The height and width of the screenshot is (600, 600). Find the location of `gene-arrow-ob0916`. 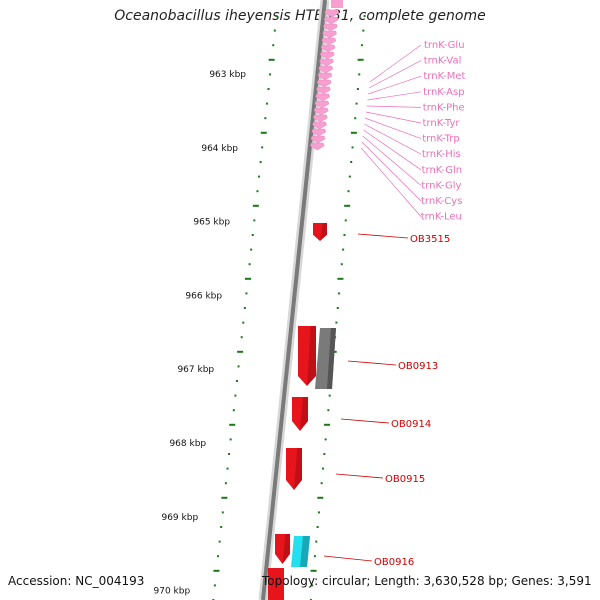

gene-arrow-ob0916 is located at coordinates (282, 549).